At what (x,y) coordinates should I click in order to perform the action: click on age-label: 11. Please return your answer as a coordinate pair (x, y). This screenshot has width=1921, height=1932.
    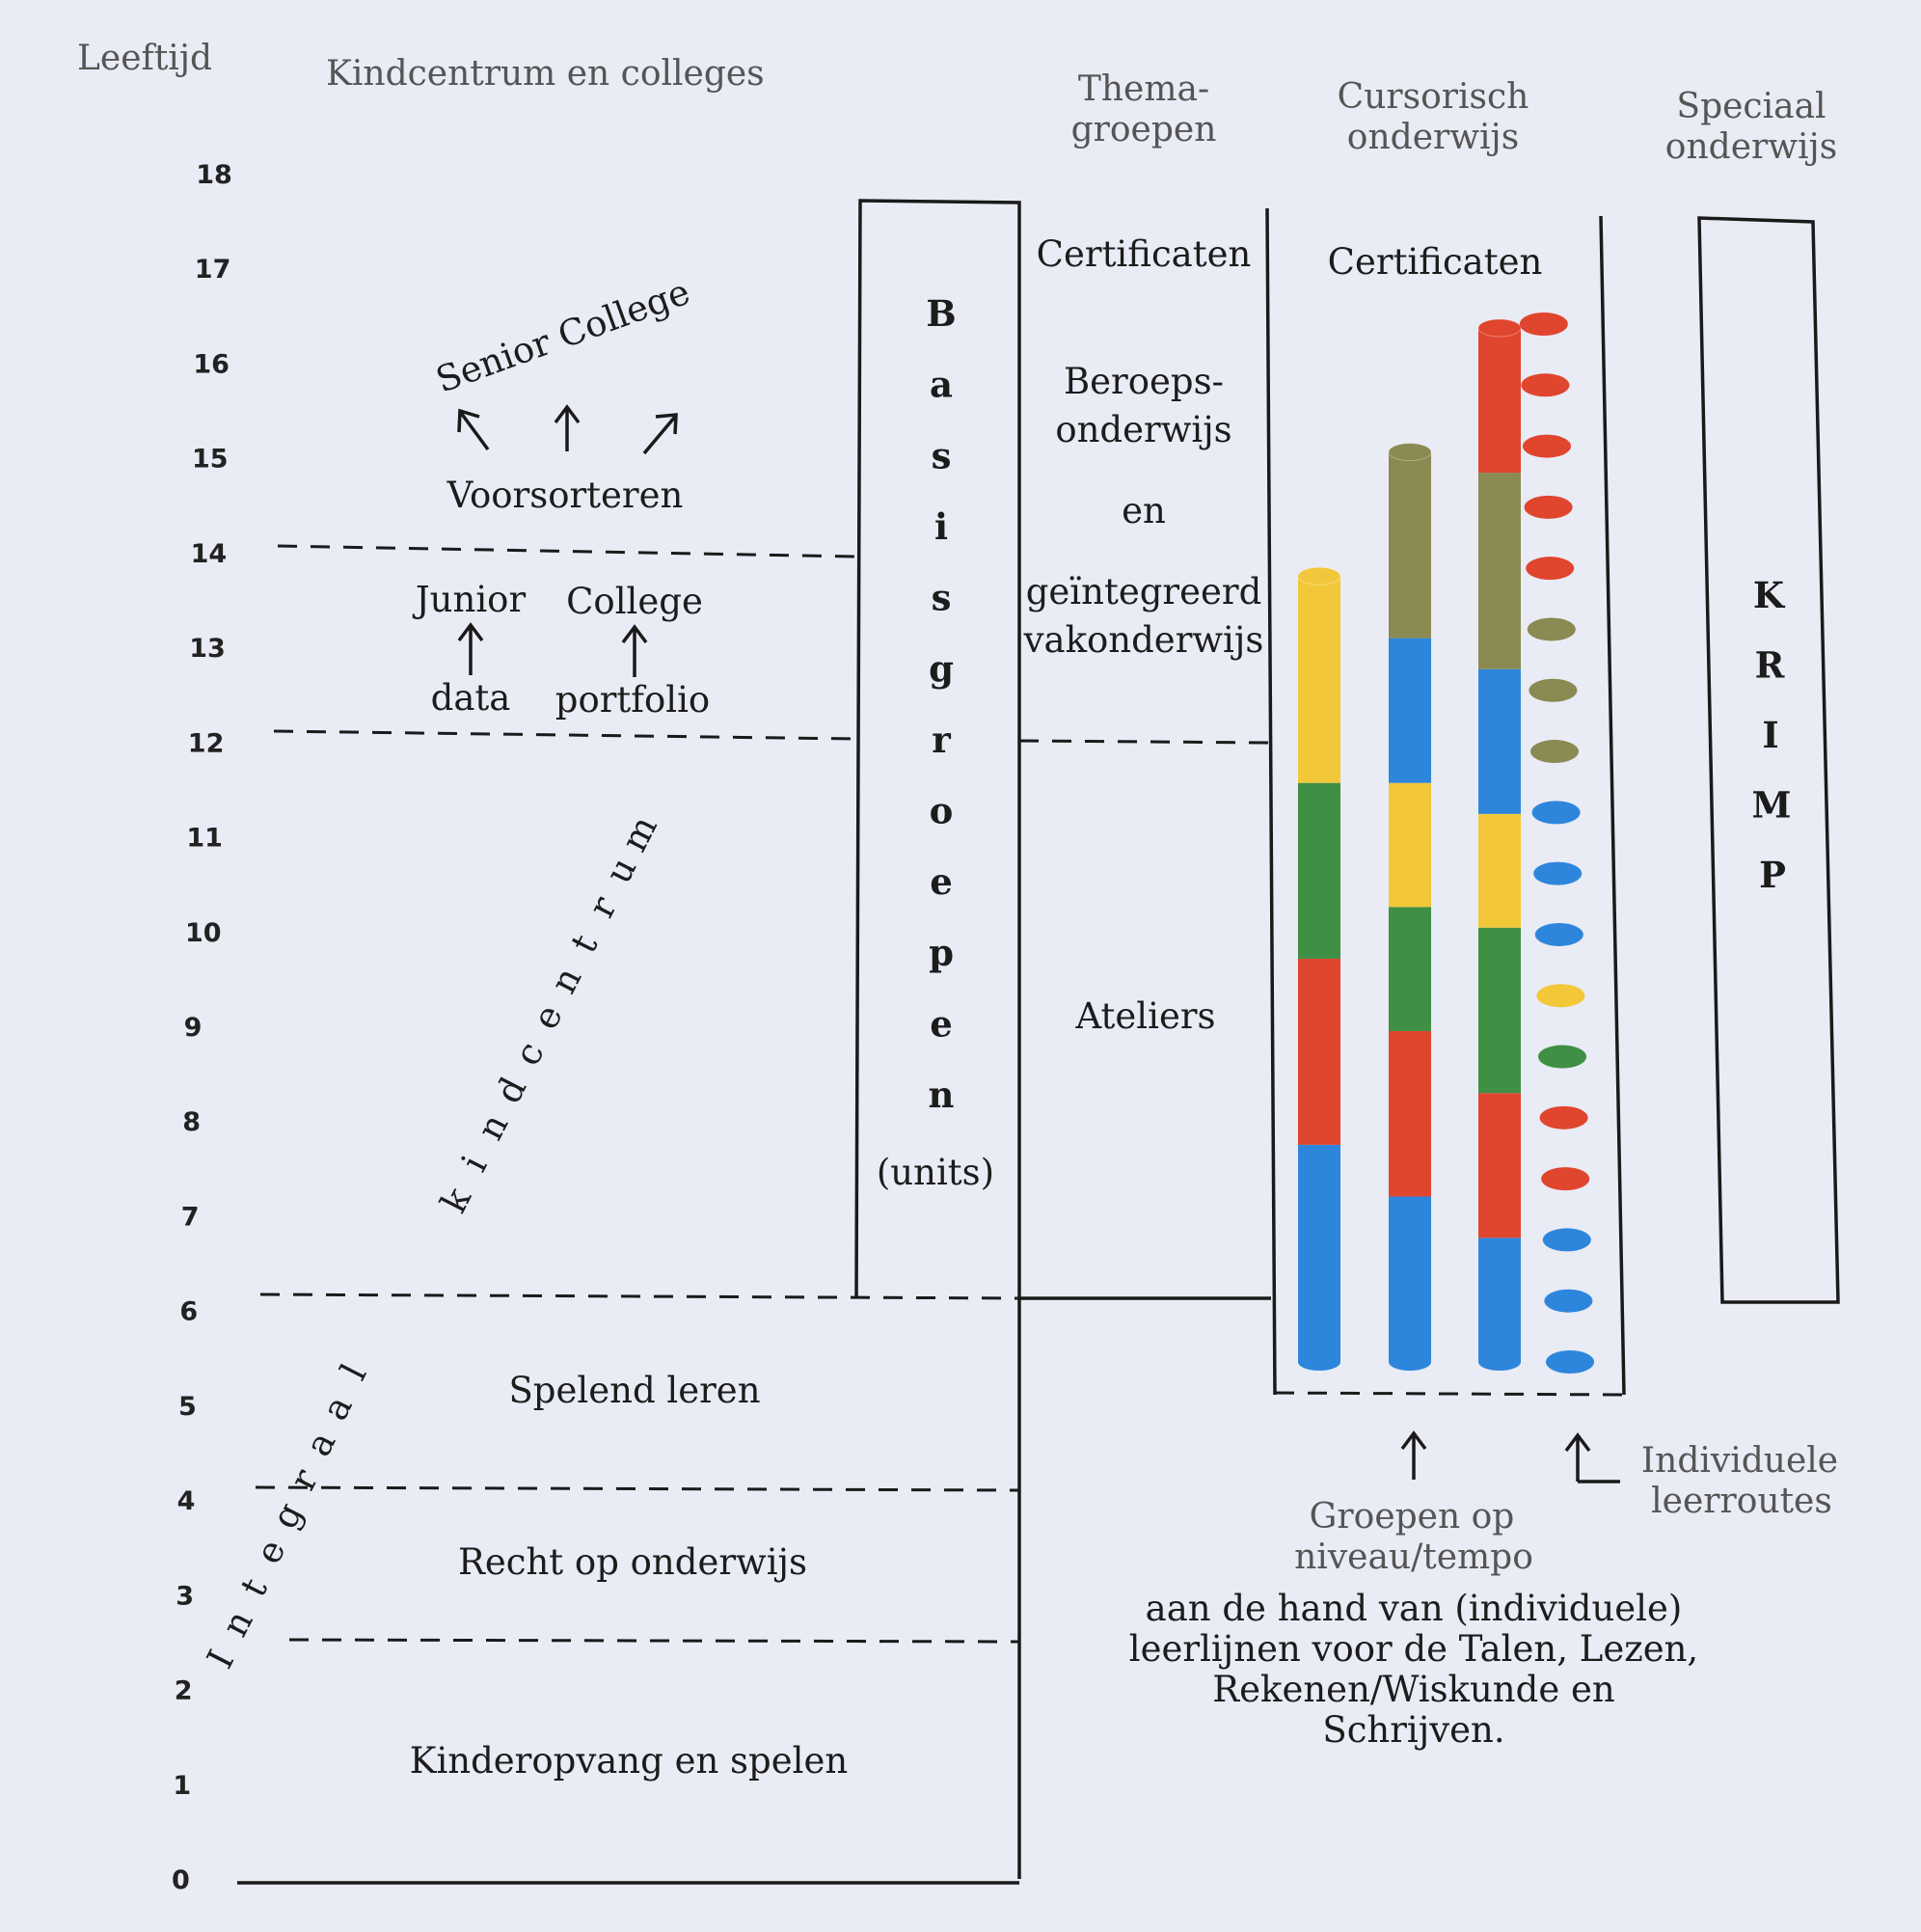
    Looking at the image, I should click on (205, 839).